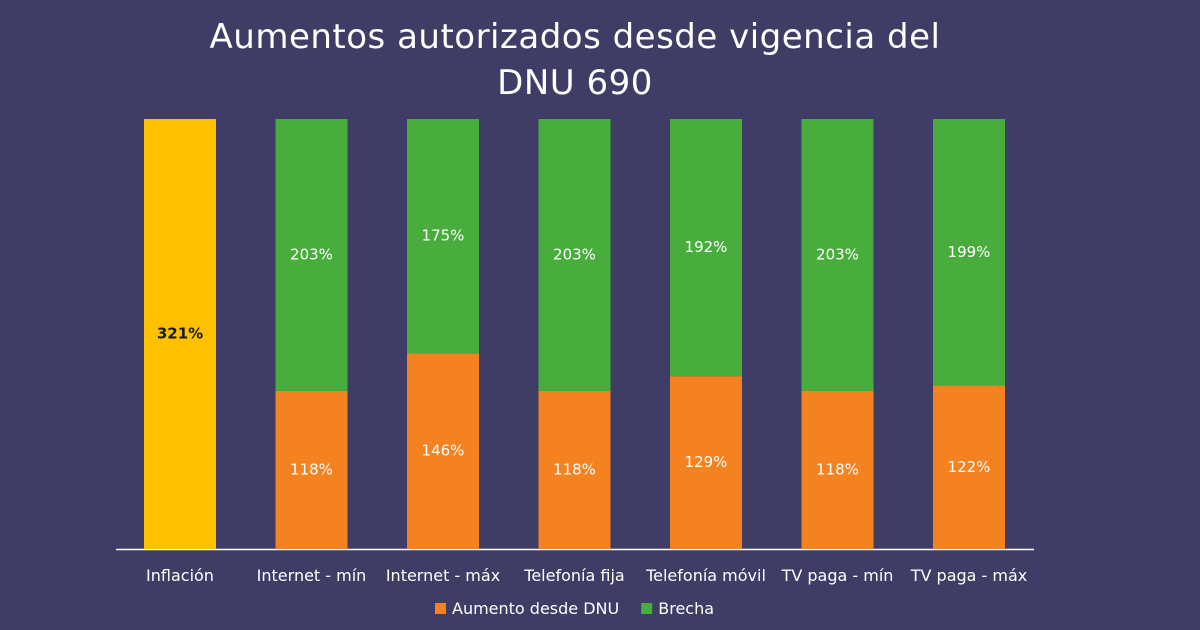 The height and width of the screenshot is (630, 1200). I want to click on bar-label-aumento: 122%, so click(969, 467).